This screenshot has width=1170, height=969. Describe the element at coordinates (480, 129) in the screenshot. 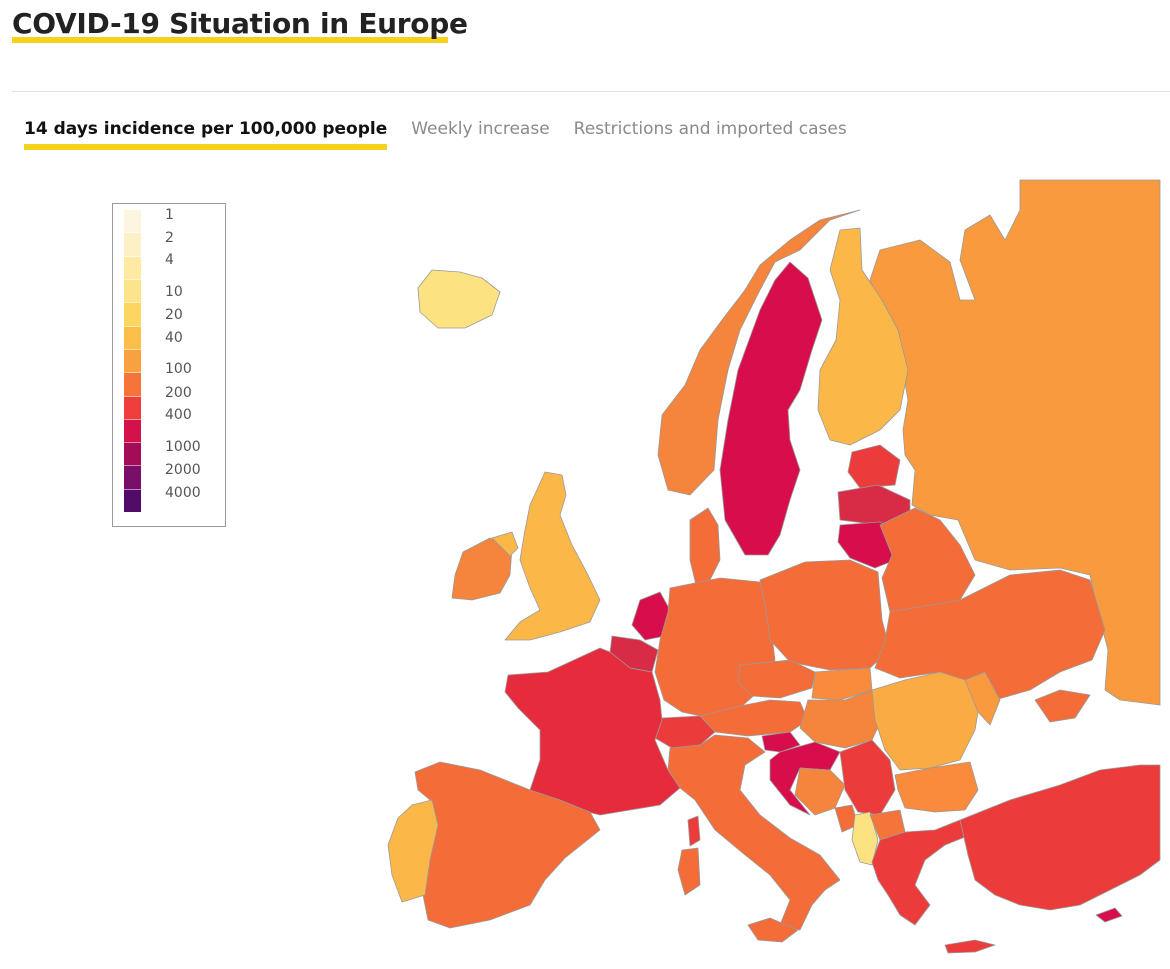

I see `tab-weekly-increase: Weekly increase` at that location.